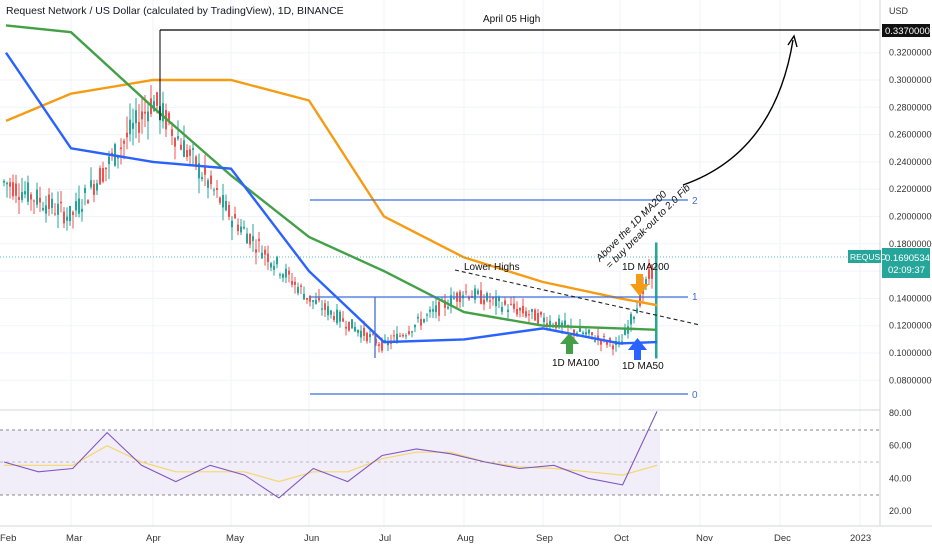 This screenshot has width=932, height=550. What do you see at coordinates (900, 446) in the screenshot?
I see `rsi-tick-label: 60.00` at bounding box center [900, 446].